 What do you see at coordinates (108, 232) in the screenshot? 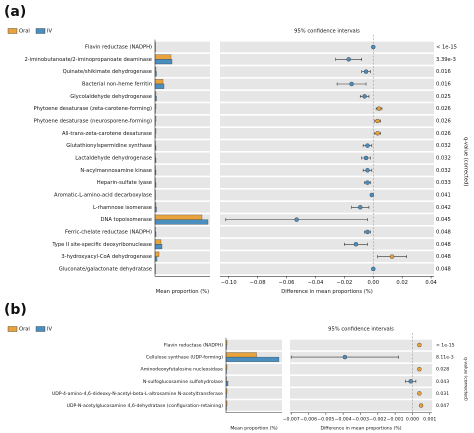
I see `category-label: Ferric-chelate reductase (NADPH)` at bounding box center [108, 232].